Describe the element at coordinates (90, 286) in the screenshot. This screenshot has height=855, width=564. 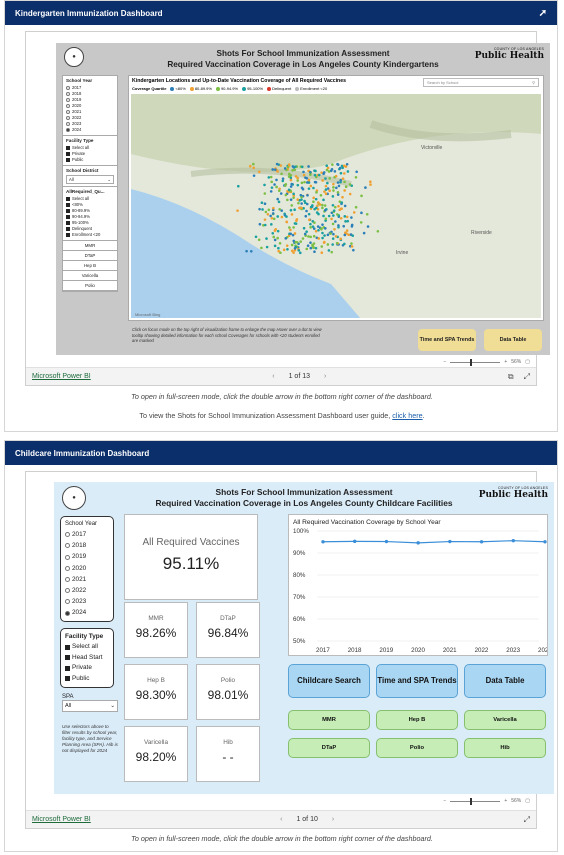
I see `vaccine-button: Polio` at that location.